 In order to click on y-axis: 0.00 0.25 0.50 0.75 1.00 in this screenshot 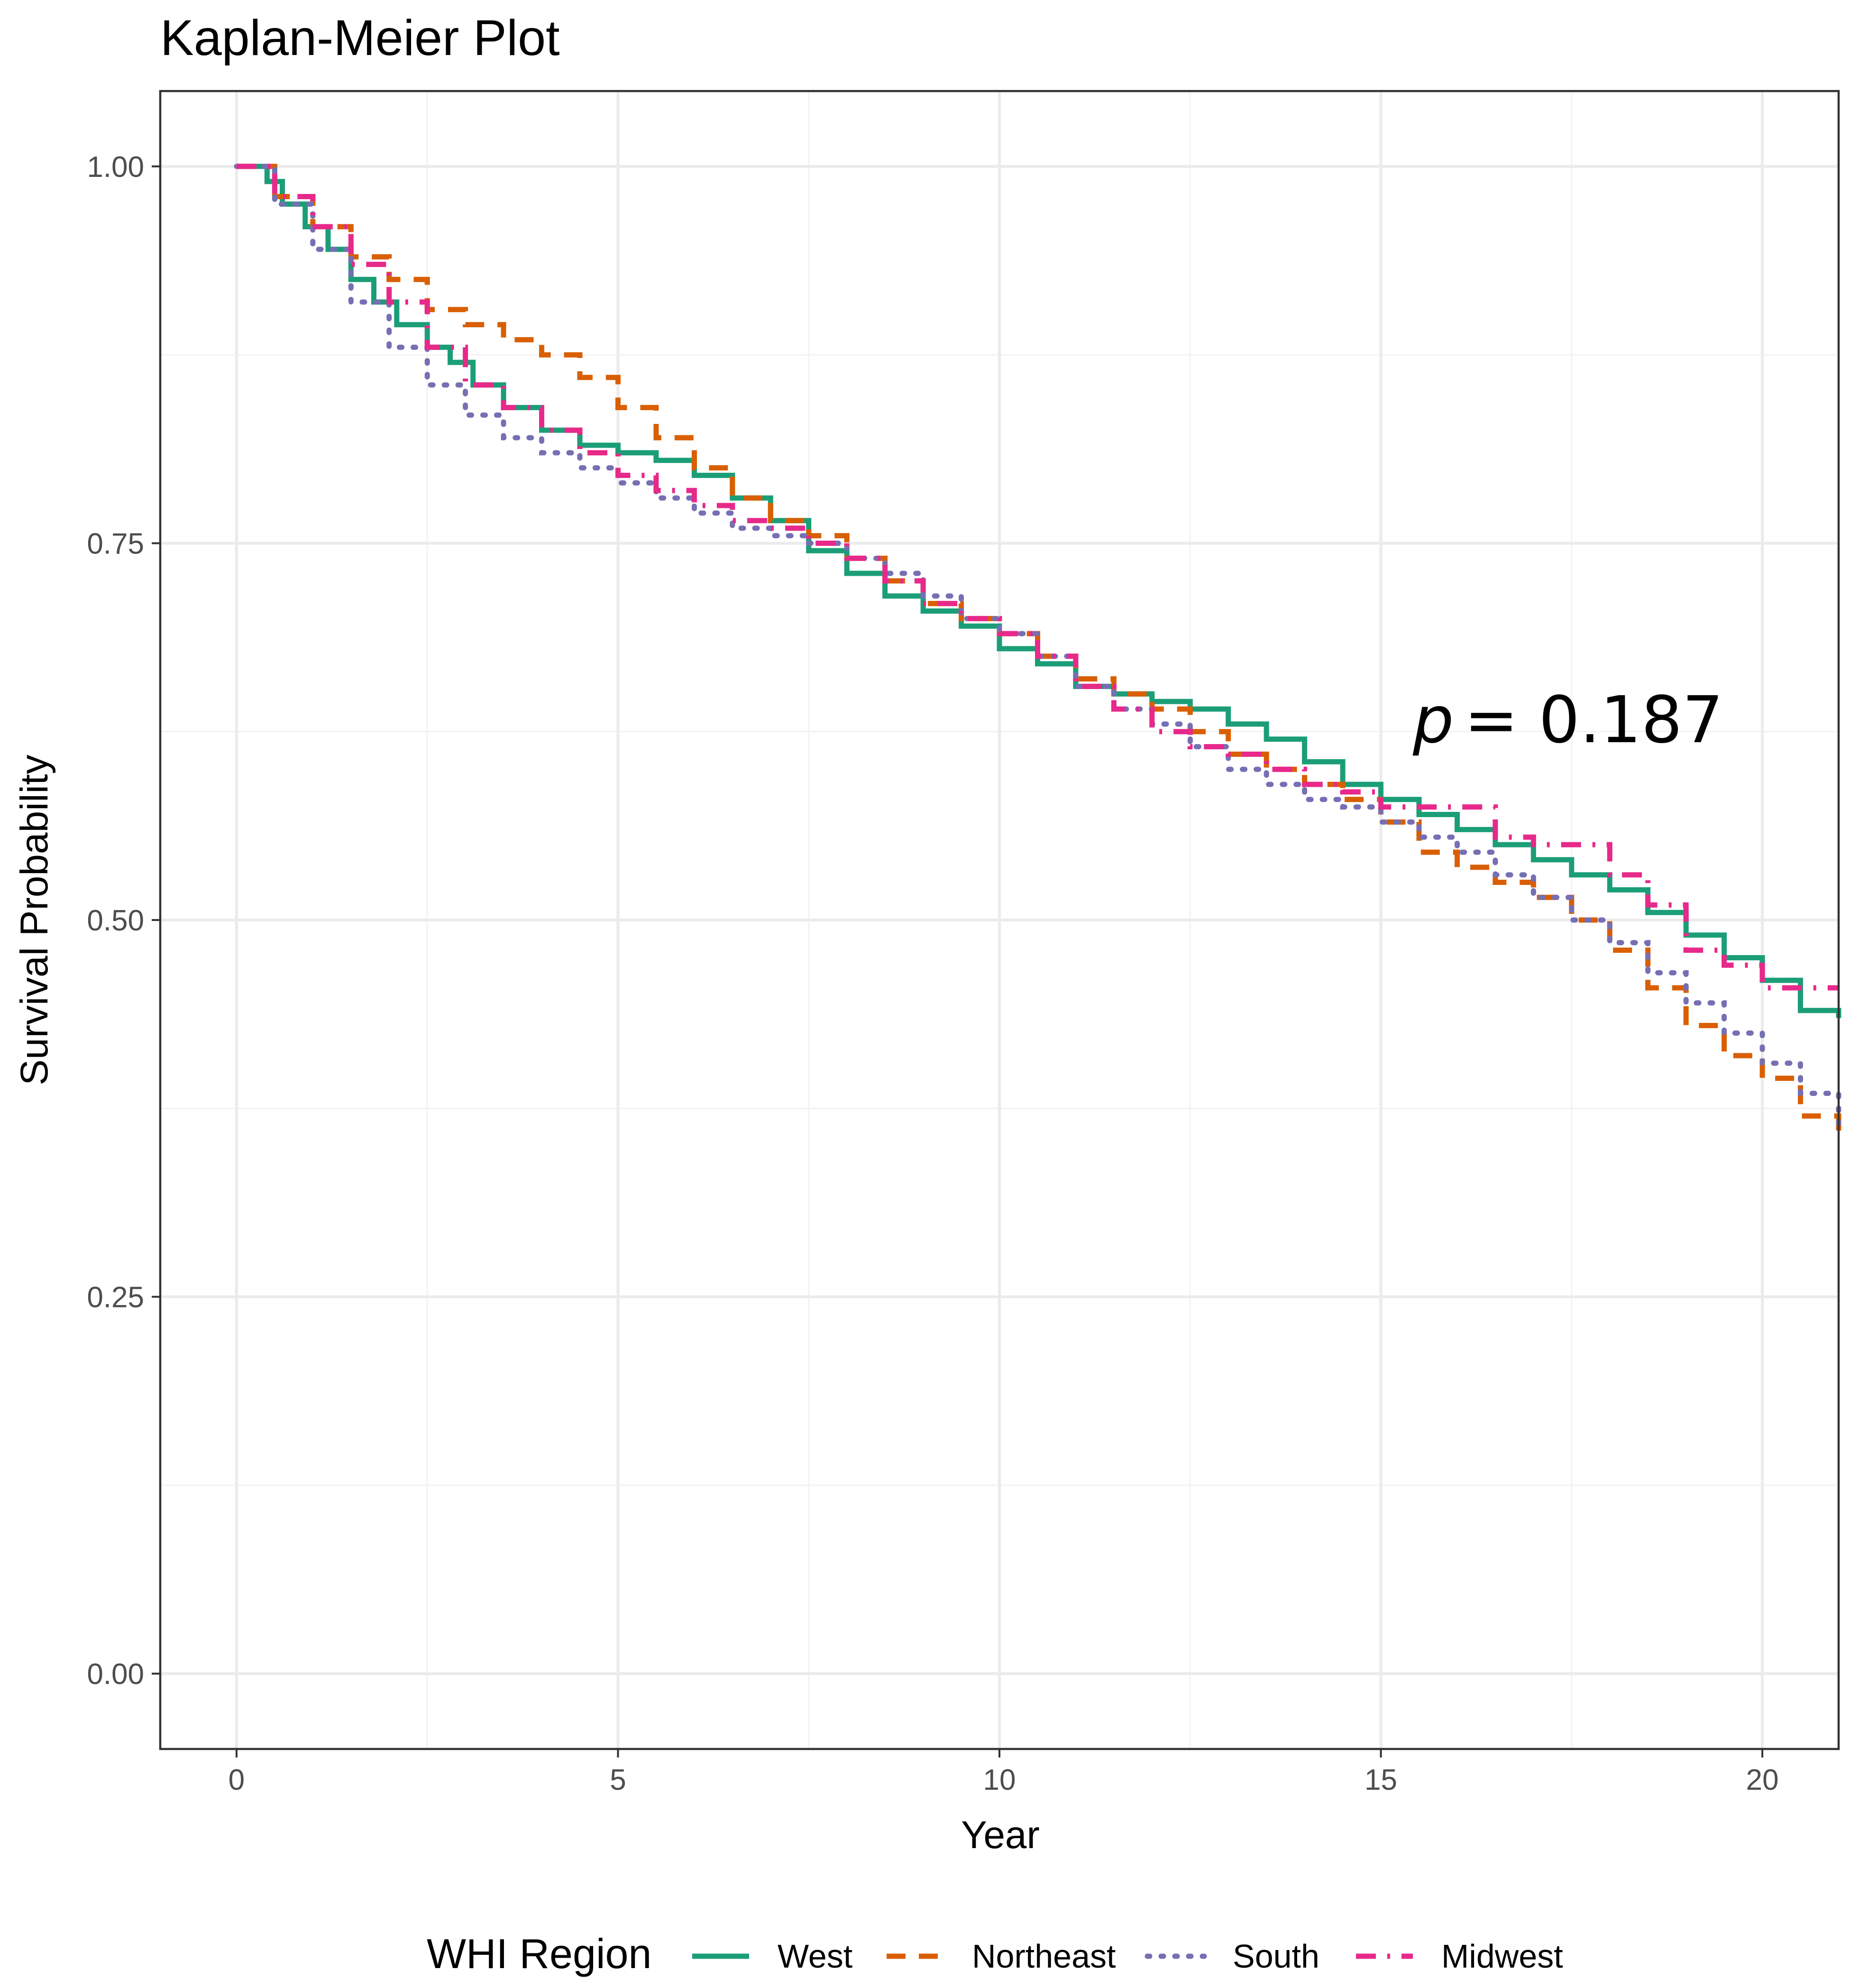, I will do `click(123, 921)`.